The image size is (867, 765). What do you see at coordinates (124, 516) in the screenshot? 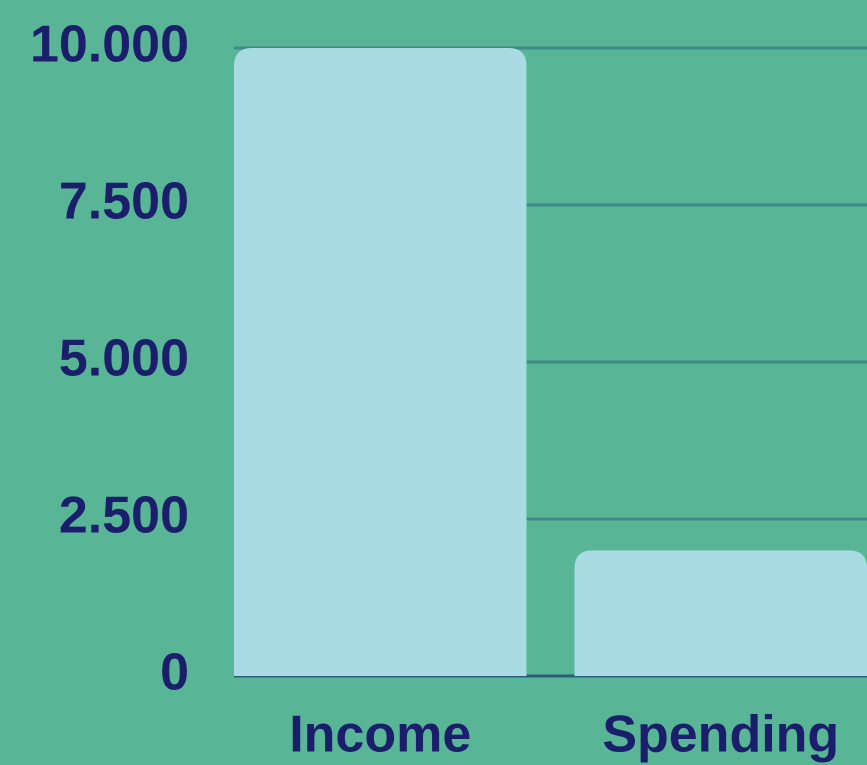
I see `y-tick-label: 2.500` at bounding box center [124, 516].